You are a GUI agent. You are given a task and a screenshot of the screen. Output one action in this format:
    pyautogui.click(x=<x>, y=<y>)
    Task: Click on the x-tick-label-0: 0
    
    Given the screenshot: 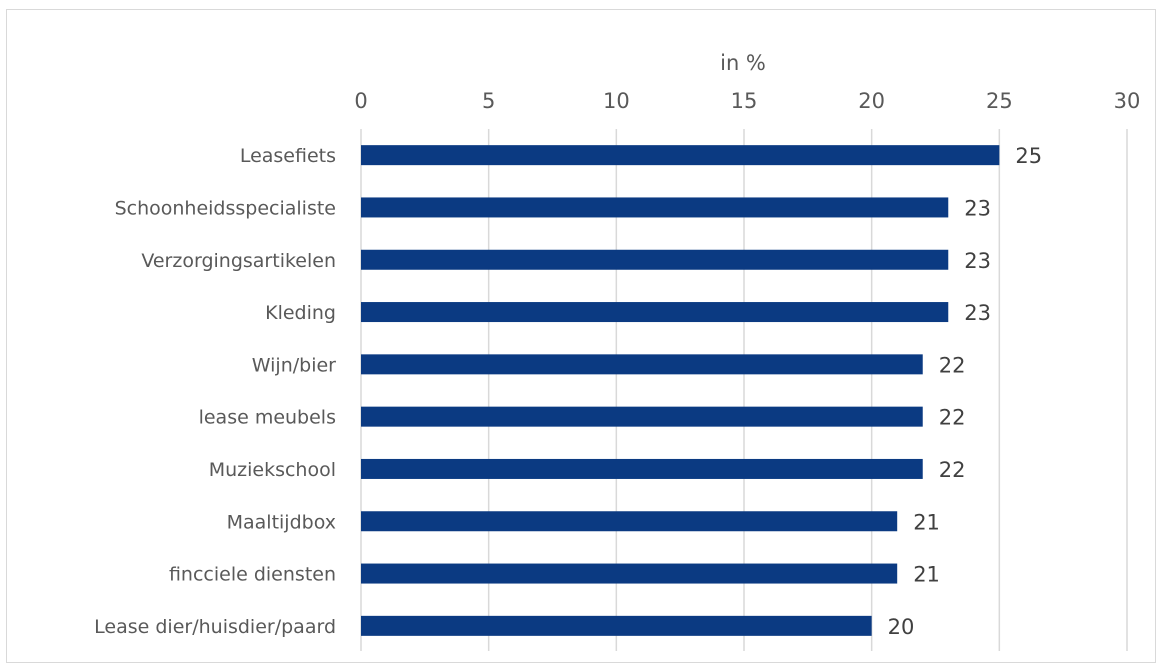 What is the action you would take?
    pyautogui.click(x=360, y=101)
    